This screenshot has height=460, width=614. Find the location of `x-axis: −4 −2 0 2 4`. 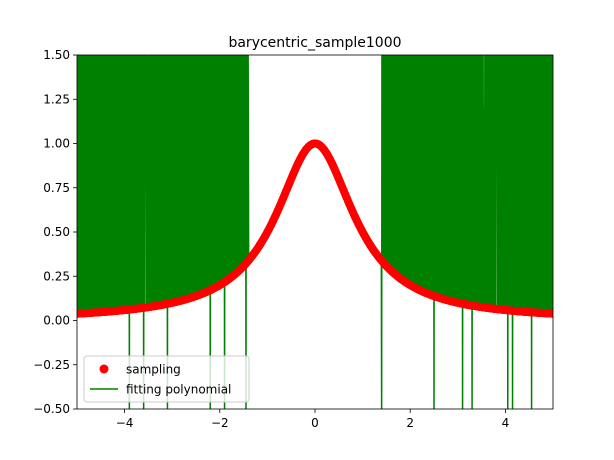

x-axis: −4 −2 0 2 4 is located at coordinates (312, 419).